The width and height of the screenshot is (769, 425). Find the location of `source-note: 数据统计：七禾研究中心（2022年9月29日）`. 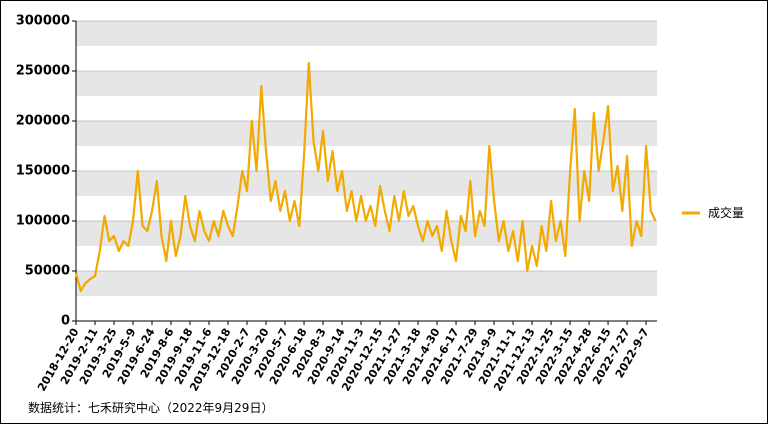

source-note: 数据统计：七禾研究中心（2022年9月29日） is located at coordinates (150, 407).